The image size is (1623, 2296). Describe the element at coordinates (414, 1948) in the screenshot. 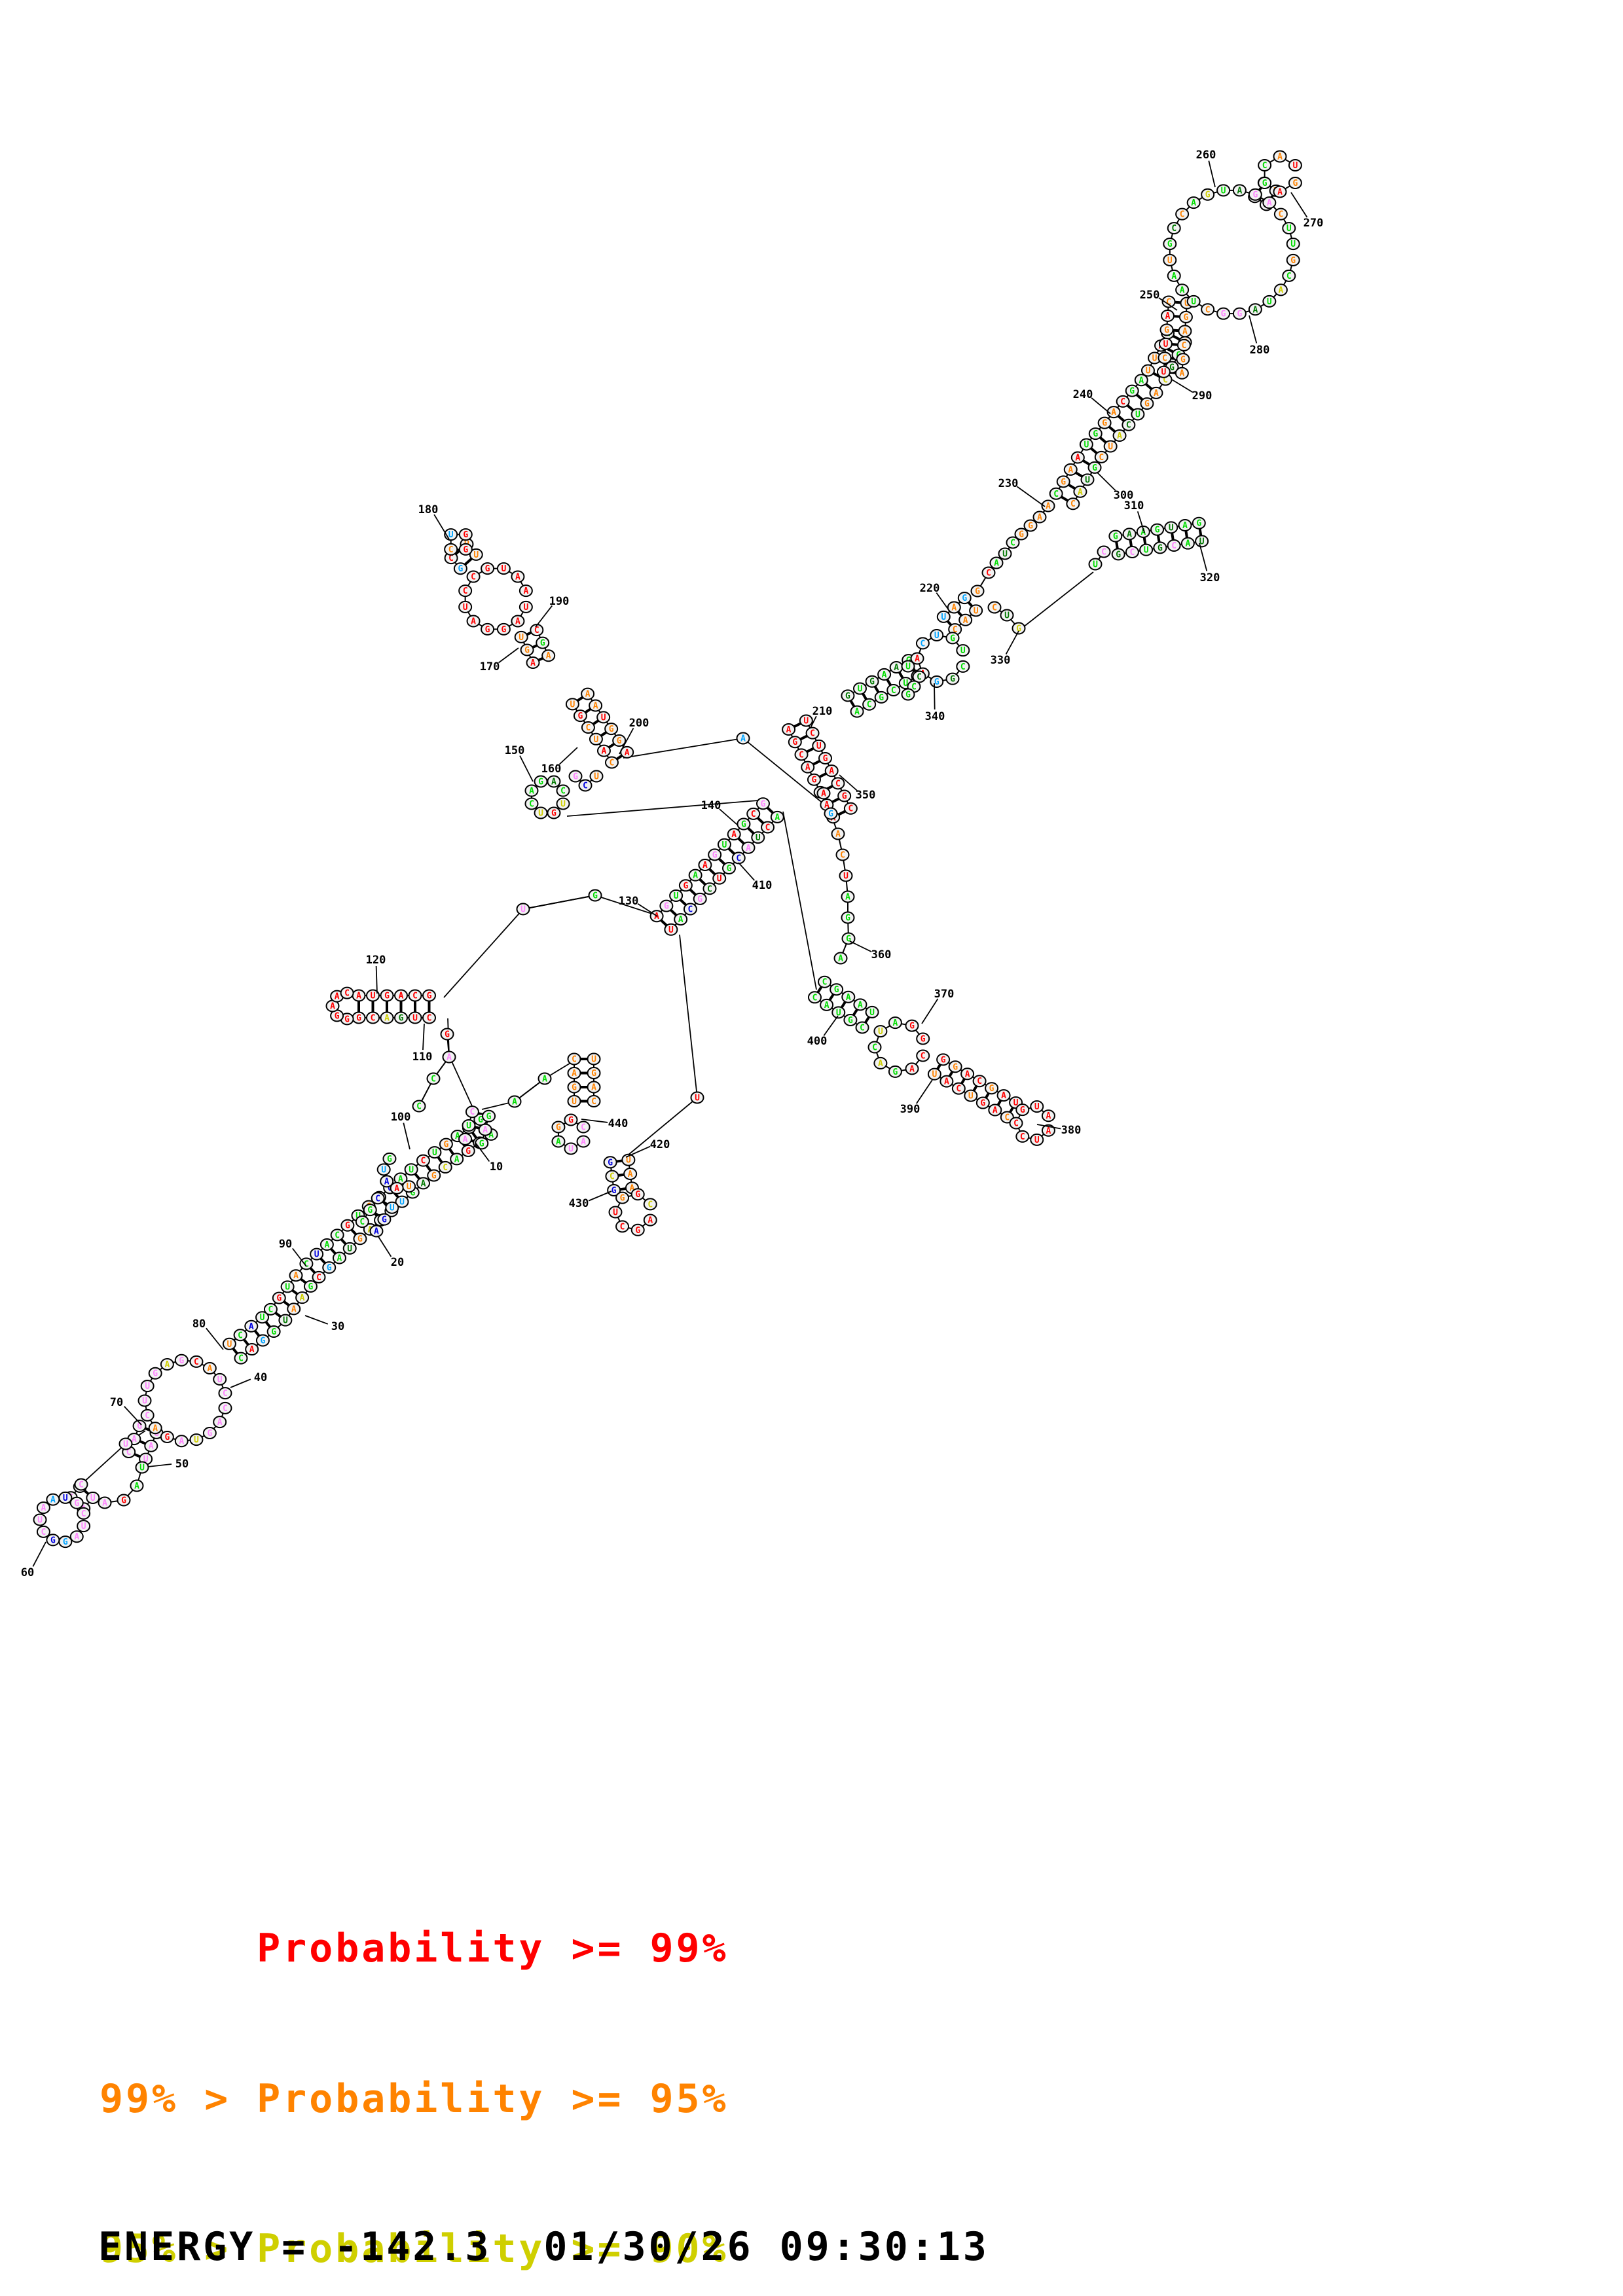

I see `legend-line-99: Probability >= 99%` at that location.